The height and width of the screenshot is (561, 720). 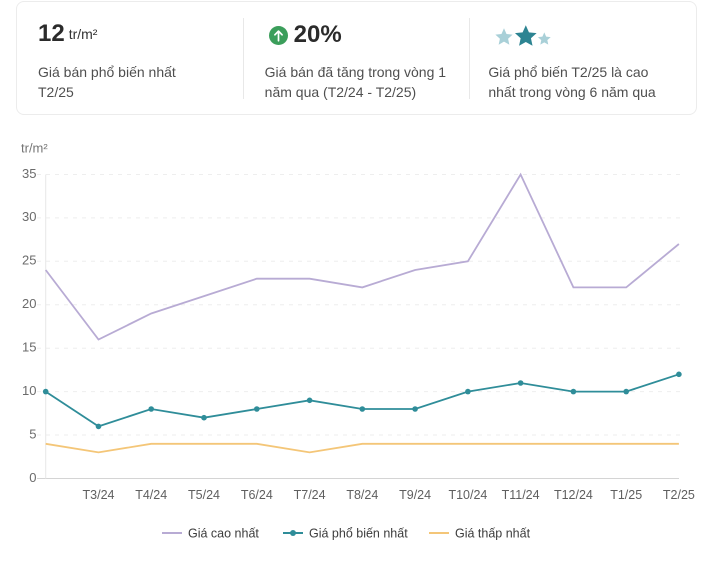 I want to click on svg-text: T2/25, so click(x=679, y=495).